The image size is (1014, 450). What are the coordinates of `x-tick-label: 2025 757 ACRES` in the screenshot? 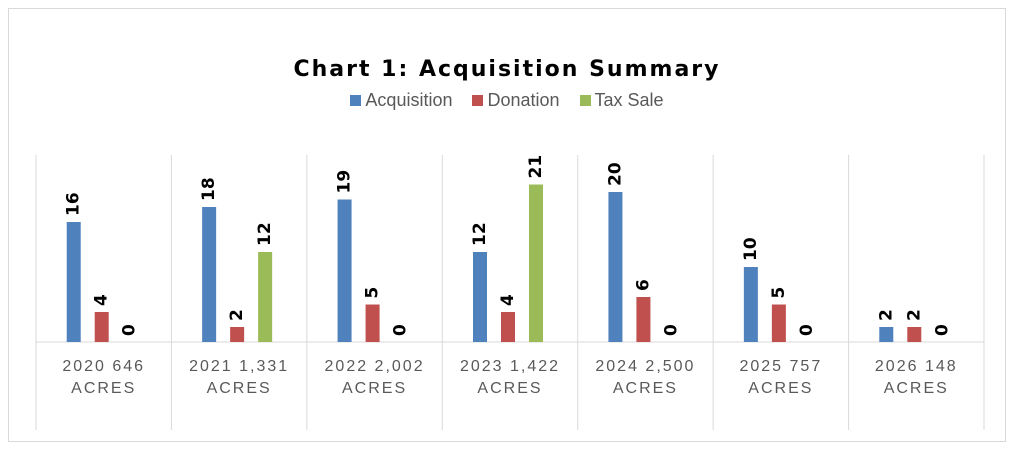 It's located at (781, 377).